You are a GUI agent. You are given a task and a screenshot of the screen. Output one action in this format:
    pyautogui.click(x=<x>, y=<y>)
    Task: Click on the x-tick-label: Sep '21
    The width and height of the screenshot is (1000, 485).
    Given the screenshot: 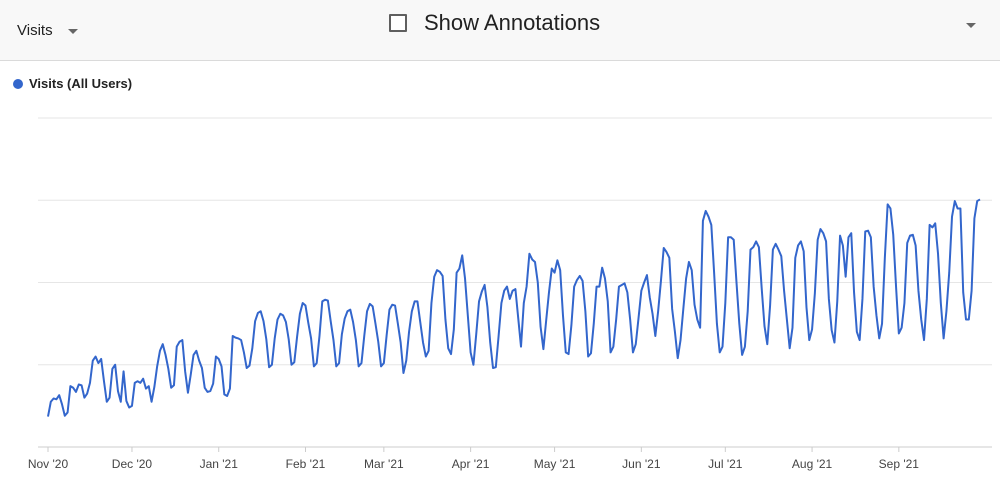 What is the action you would take?
    pyautogui.click(x=899, y=464)
    